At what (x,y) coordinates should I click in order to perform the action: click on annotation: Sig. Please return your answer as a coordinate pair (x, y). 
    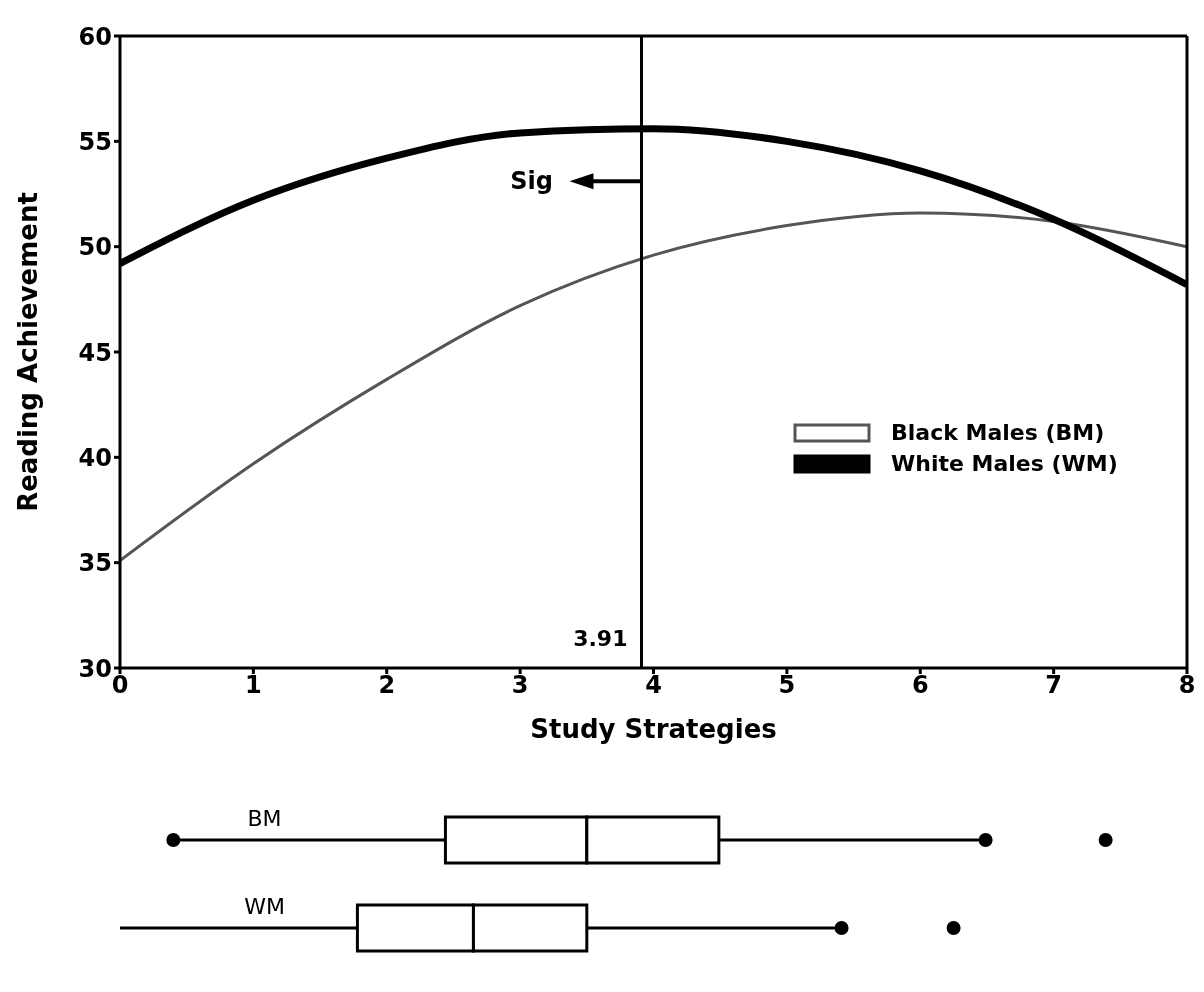
    Looking at the image, I should click on (531, 181).